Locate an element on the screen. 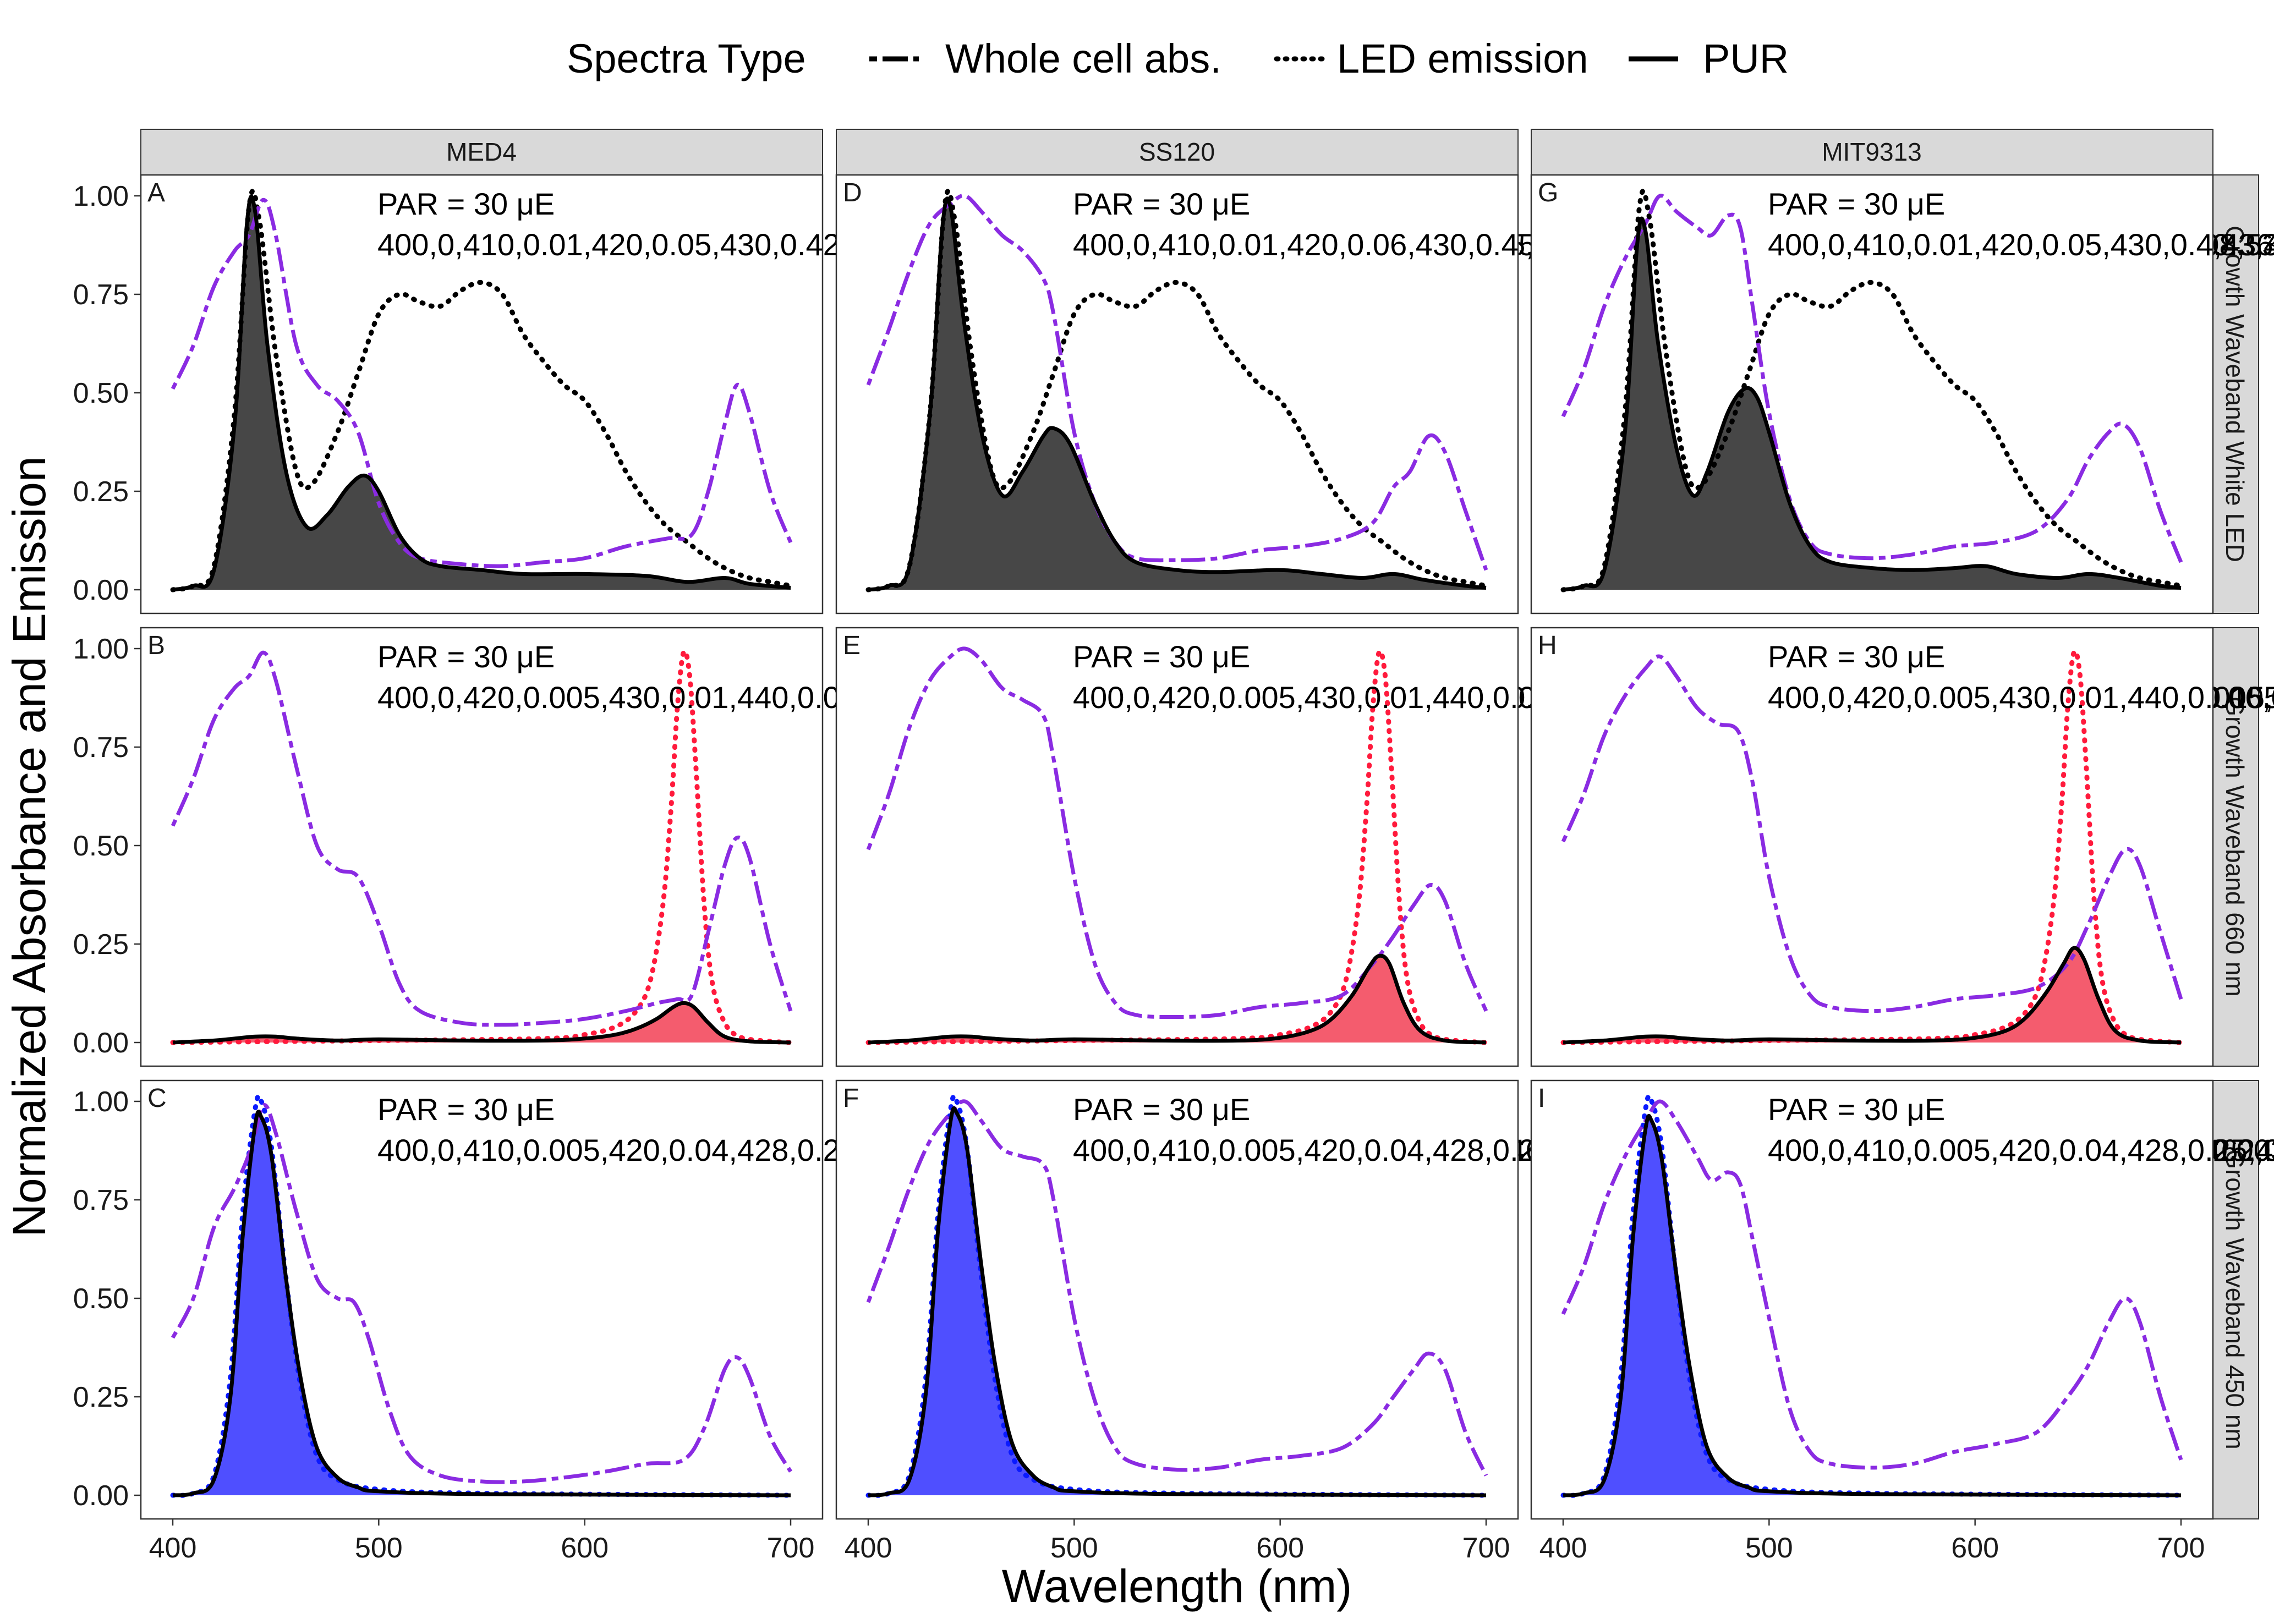  strip-label-row-3: Growth Waveband 450 nm is located at coordinates (2235, 1299).